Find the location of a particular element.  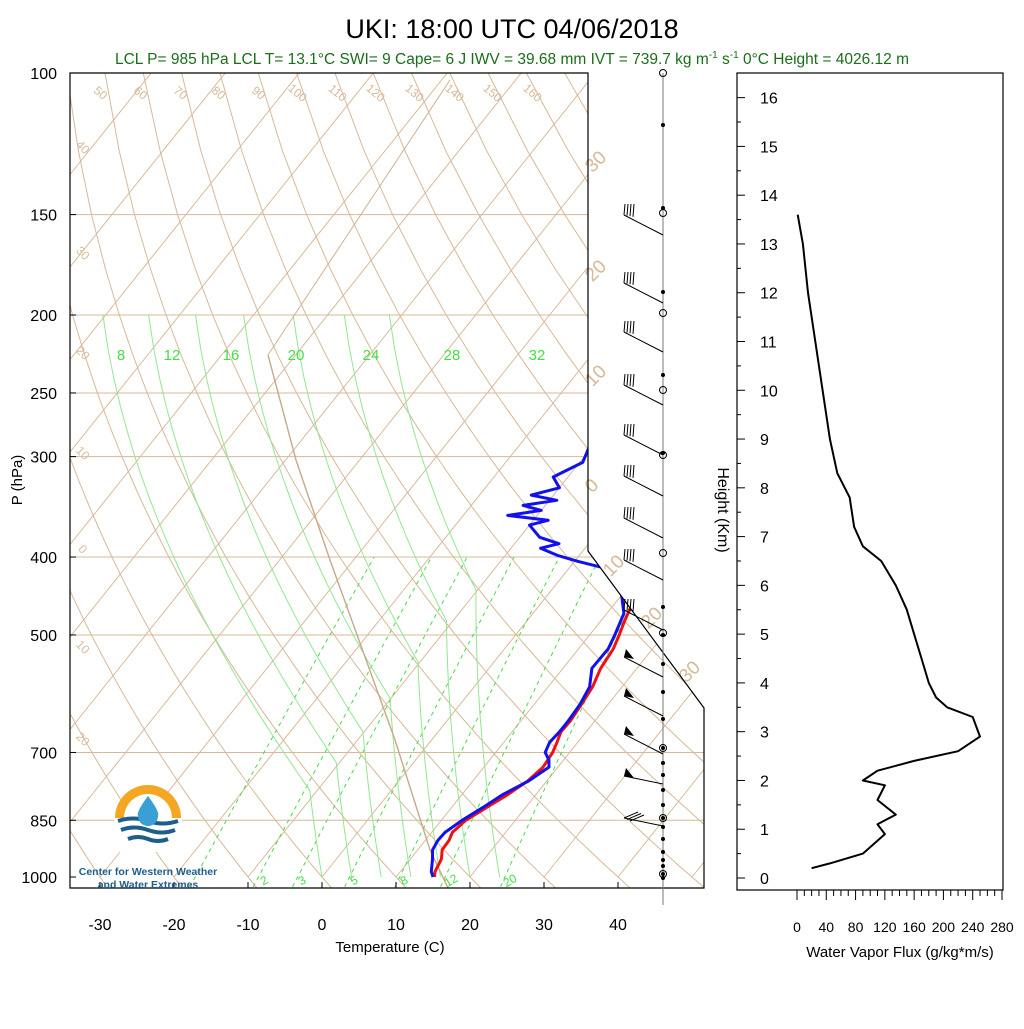

height-tick-label: 6 is located at coordinates (764, 586).